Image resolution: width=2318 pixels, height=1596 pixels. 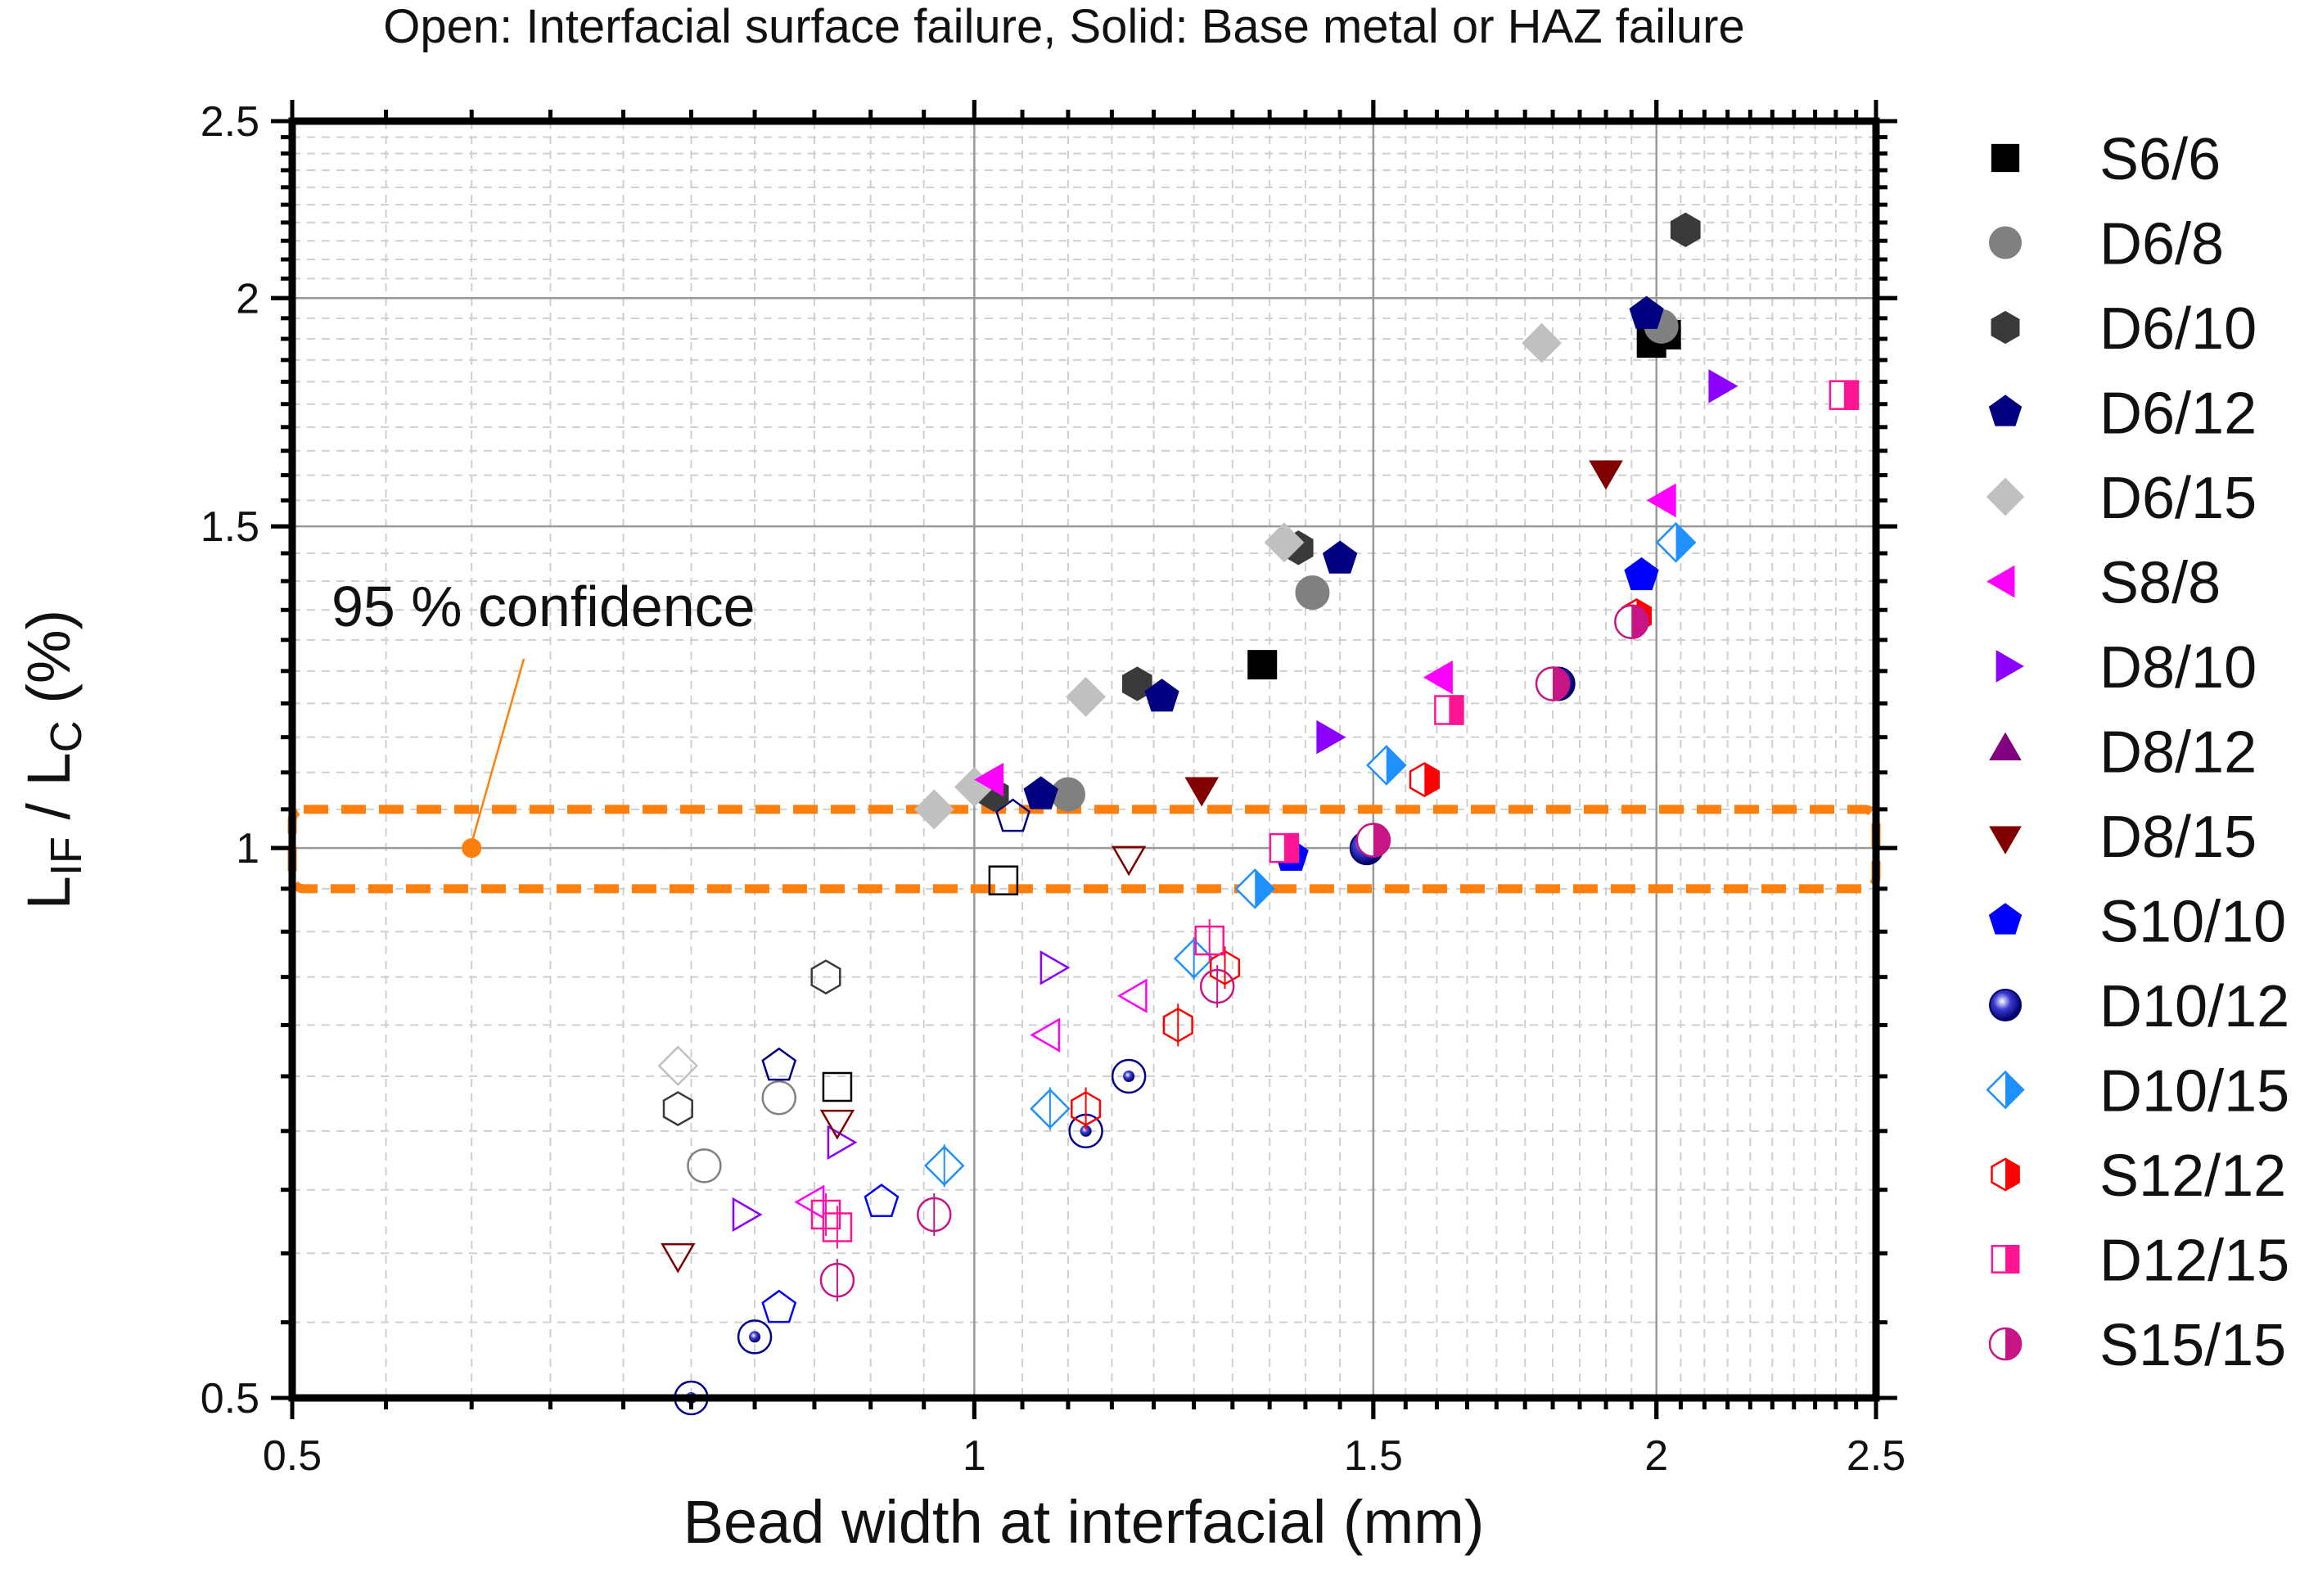 I want to click on legend-label: D8/10, so click(x=2178, y=668).